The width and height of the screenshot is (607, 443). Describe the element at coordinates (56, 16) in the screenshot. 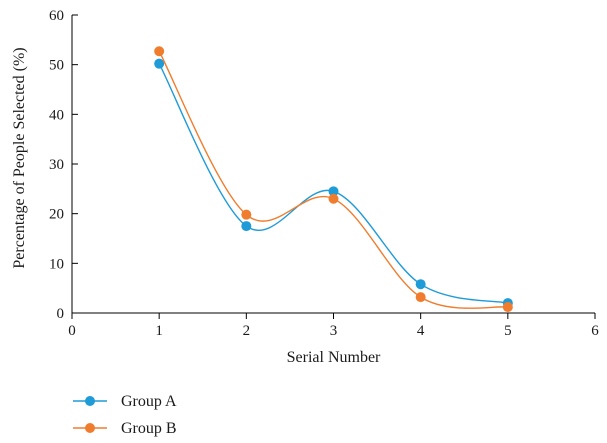

I see `y-tick-label: 60` at that location.